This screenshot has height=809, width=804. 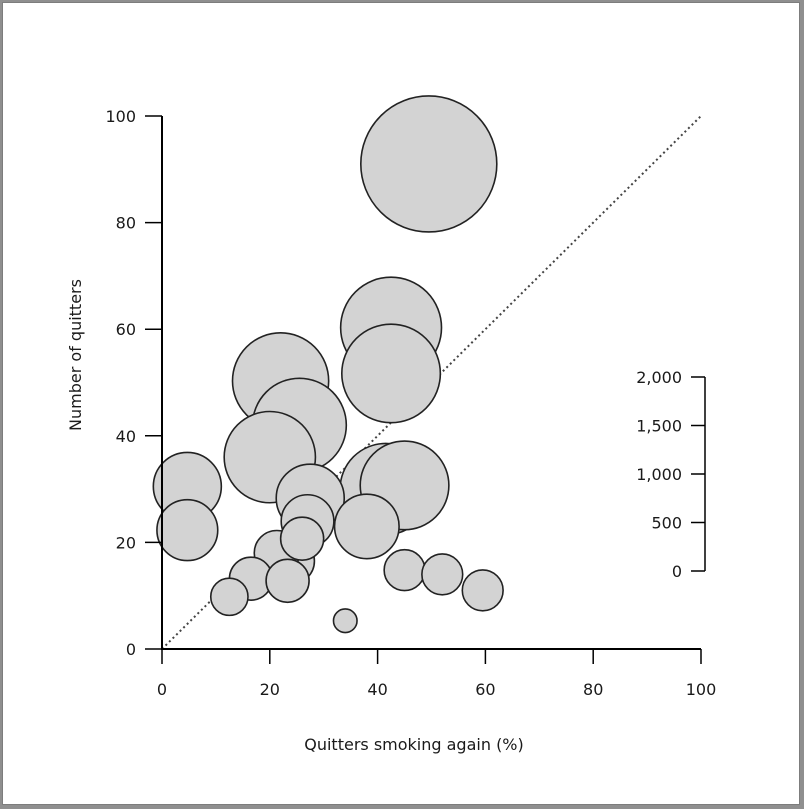 I want to click on x-tick-label: 0, so click(x=162, y=689).